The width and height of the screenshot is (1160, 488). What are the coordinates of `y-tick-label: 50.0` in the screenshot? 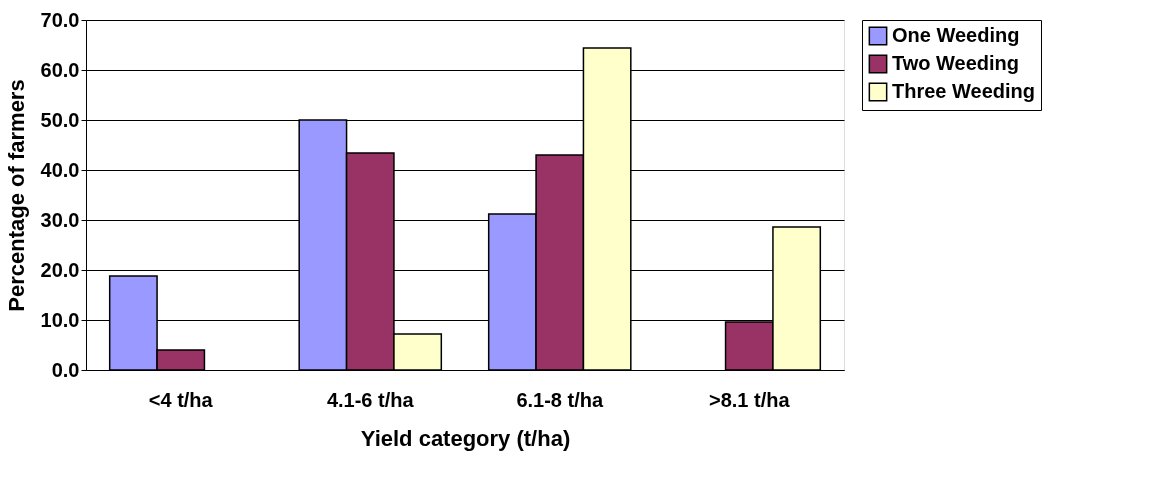 It's located at (60, 119).